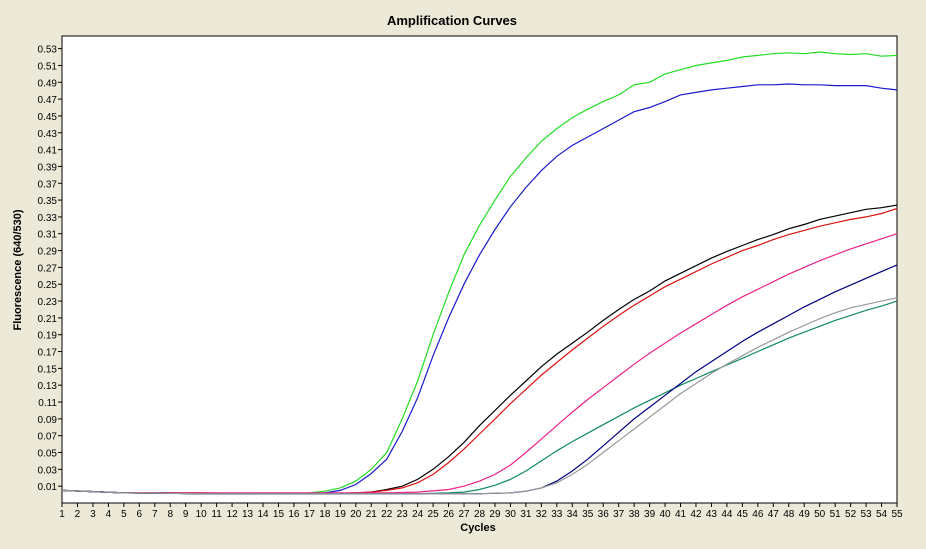 The width and height of the screenshot is (926, 549). Describe the element at coordinates (867, 514) in the screenshot. I see `x-tick-label: 53` at that location.